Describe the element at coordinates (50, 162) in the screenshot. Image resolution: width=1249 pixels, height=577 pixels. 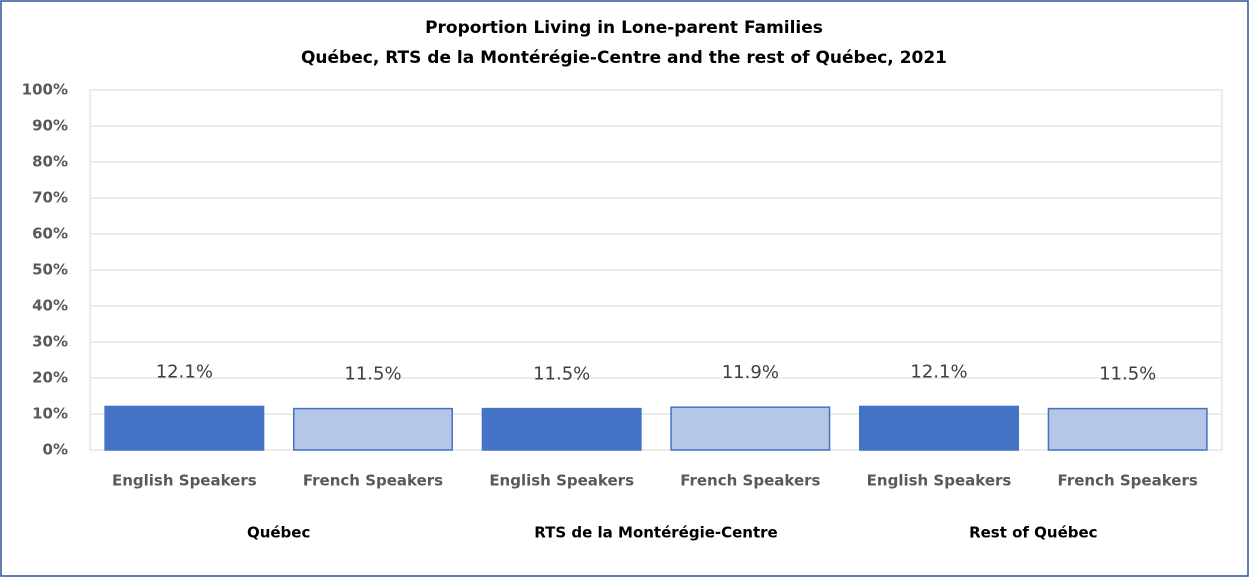
I see `y-tick-label: 80%` at that location.